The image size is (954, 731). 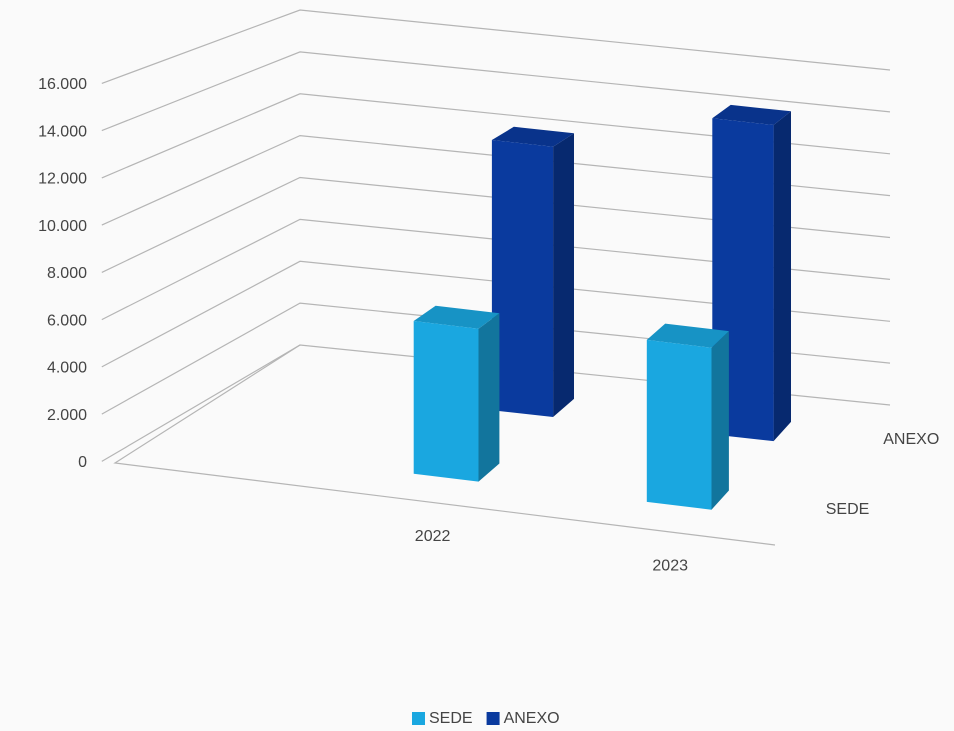 What do you see at coordinates (82, 462) in the screenshot?
I see `y-tick-label: 0` at bounding box center [82, 462].